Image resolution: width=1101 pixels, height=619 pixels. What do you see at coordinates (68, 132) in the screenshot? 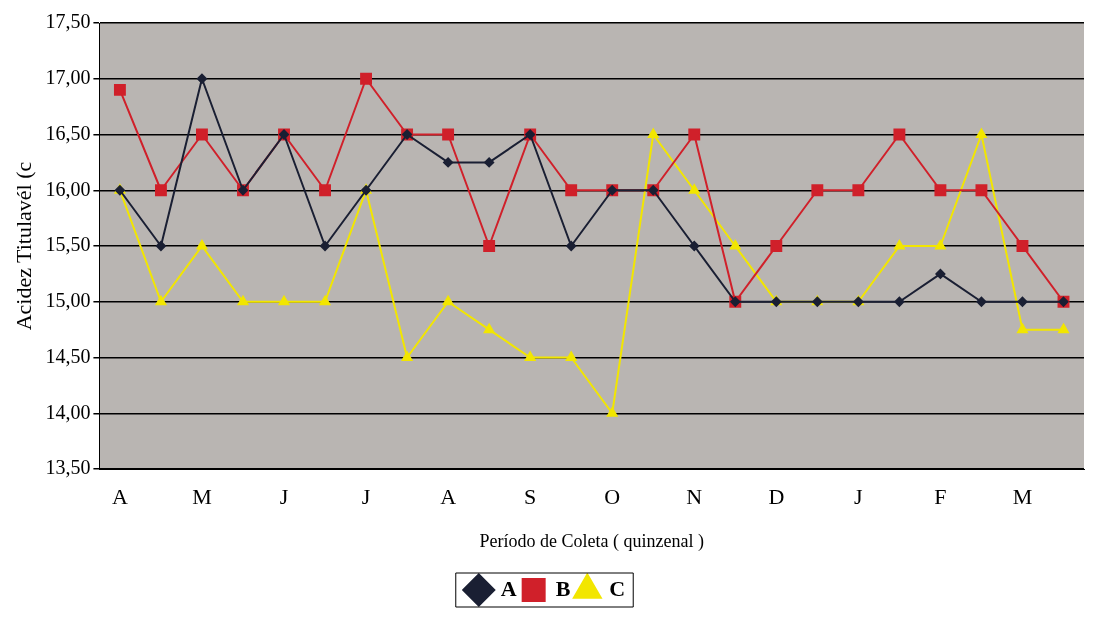
I see `y-tick-label: 16,50` at bounding box center [68, 132].